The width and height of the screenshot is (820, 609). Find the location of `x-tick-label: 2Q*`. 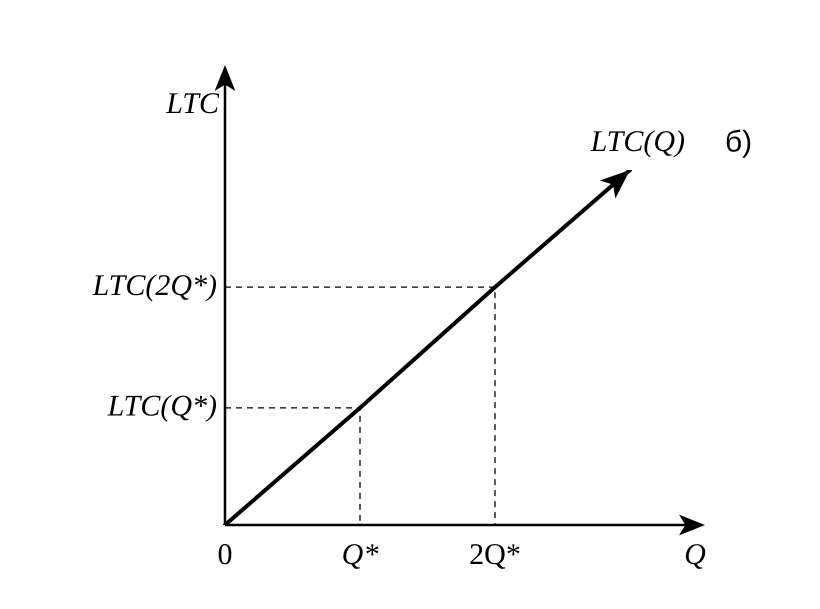

x-tick-label: 2Q* is located at coordinates (495, 554).